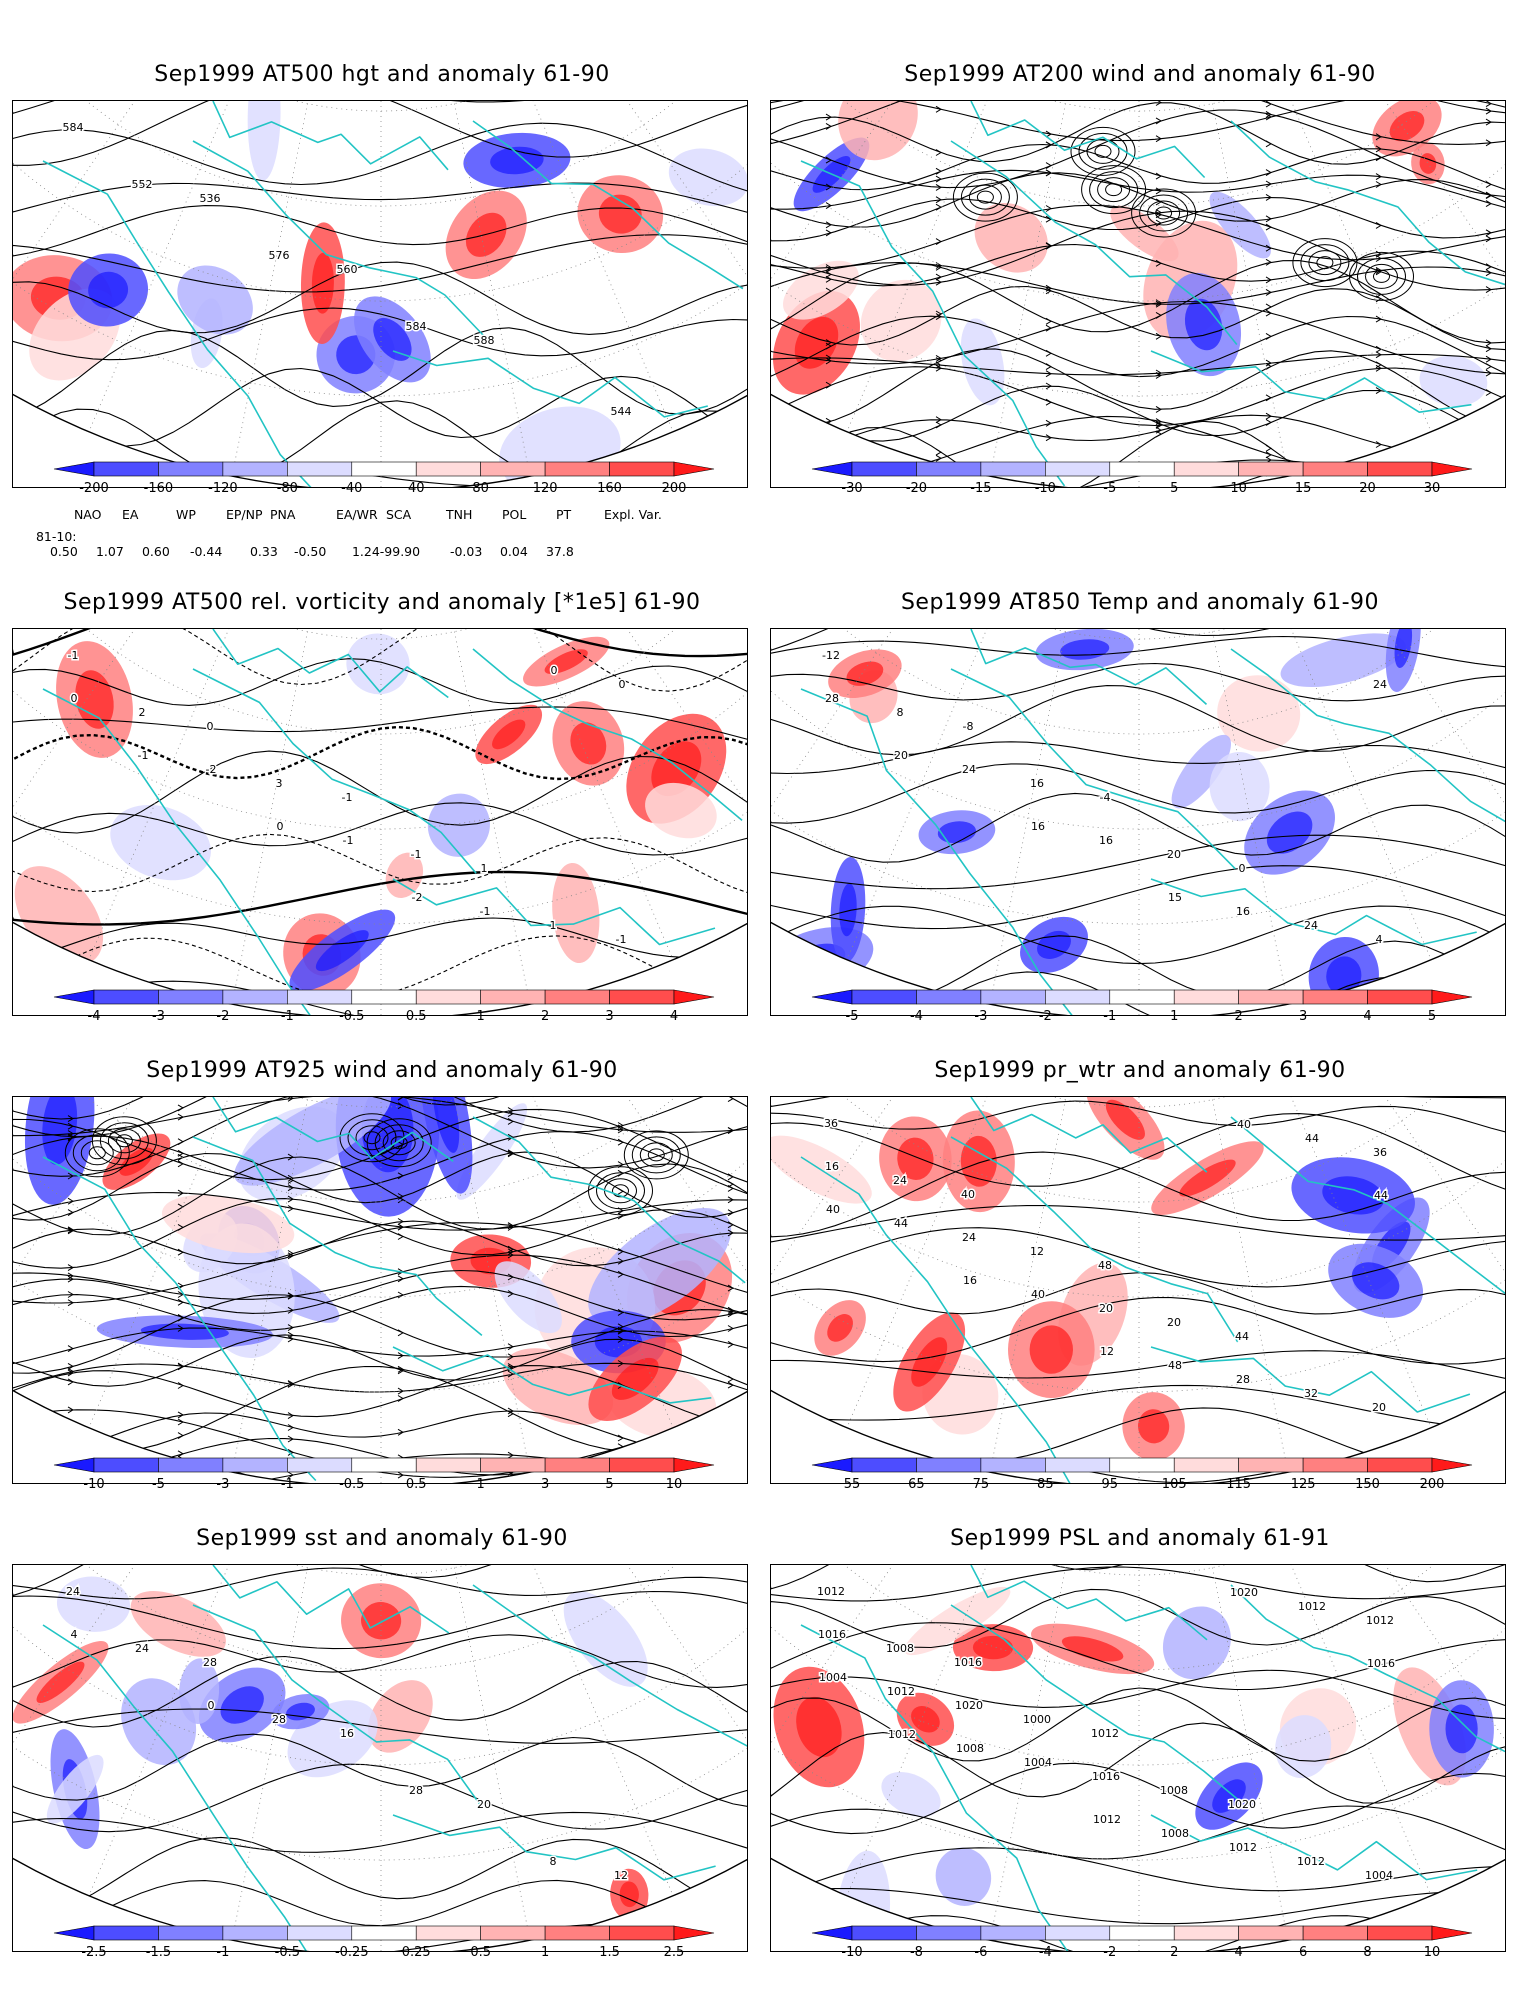 The height and width of the screenshot is (2000, 1520). What do you see at coordinates (936, 851) in the screenshot?
I see `coastline` at bounding box center [936, 851].